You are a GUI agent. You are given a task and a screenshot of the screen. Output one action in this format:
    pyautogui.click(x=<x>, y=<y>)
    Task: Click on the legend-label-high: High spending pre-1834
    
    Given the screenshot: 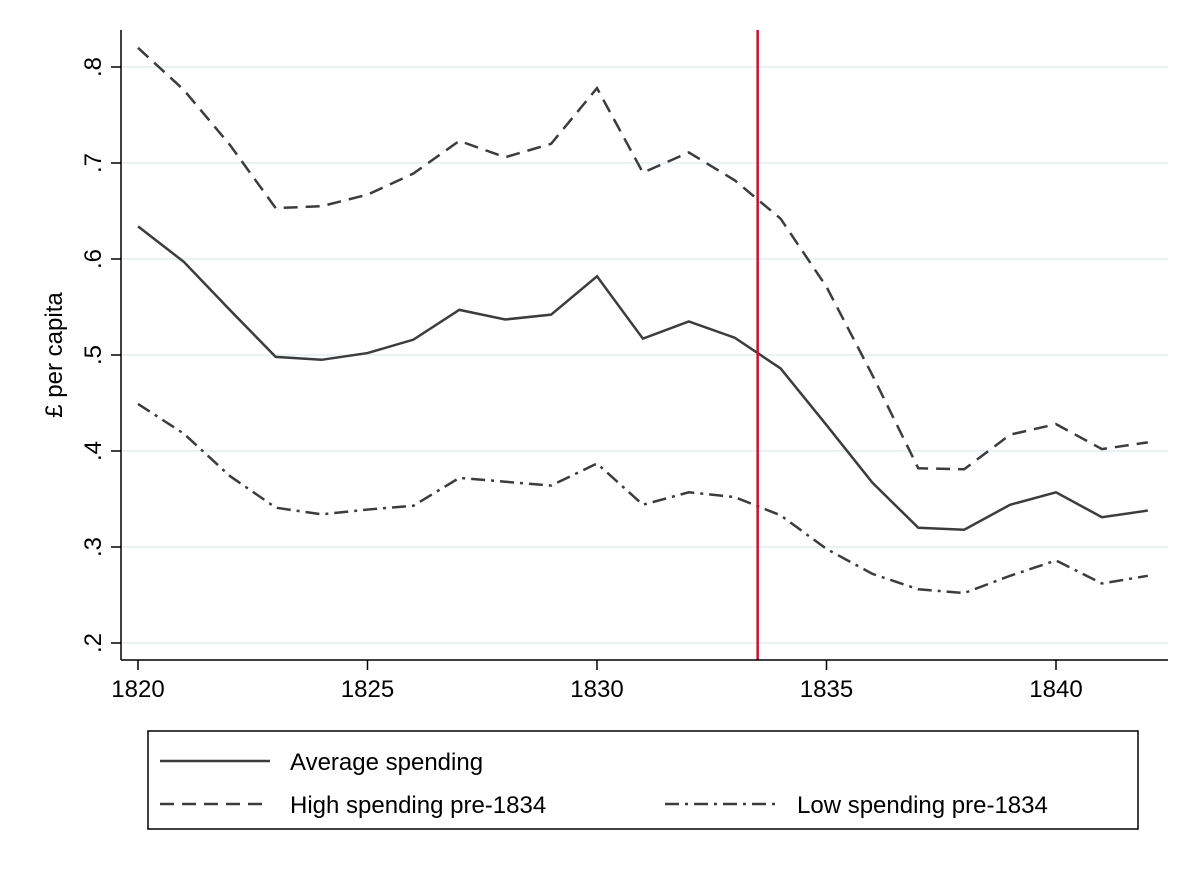 What is the action you would take?
    pyautogui.click(x=418, y=805)
    